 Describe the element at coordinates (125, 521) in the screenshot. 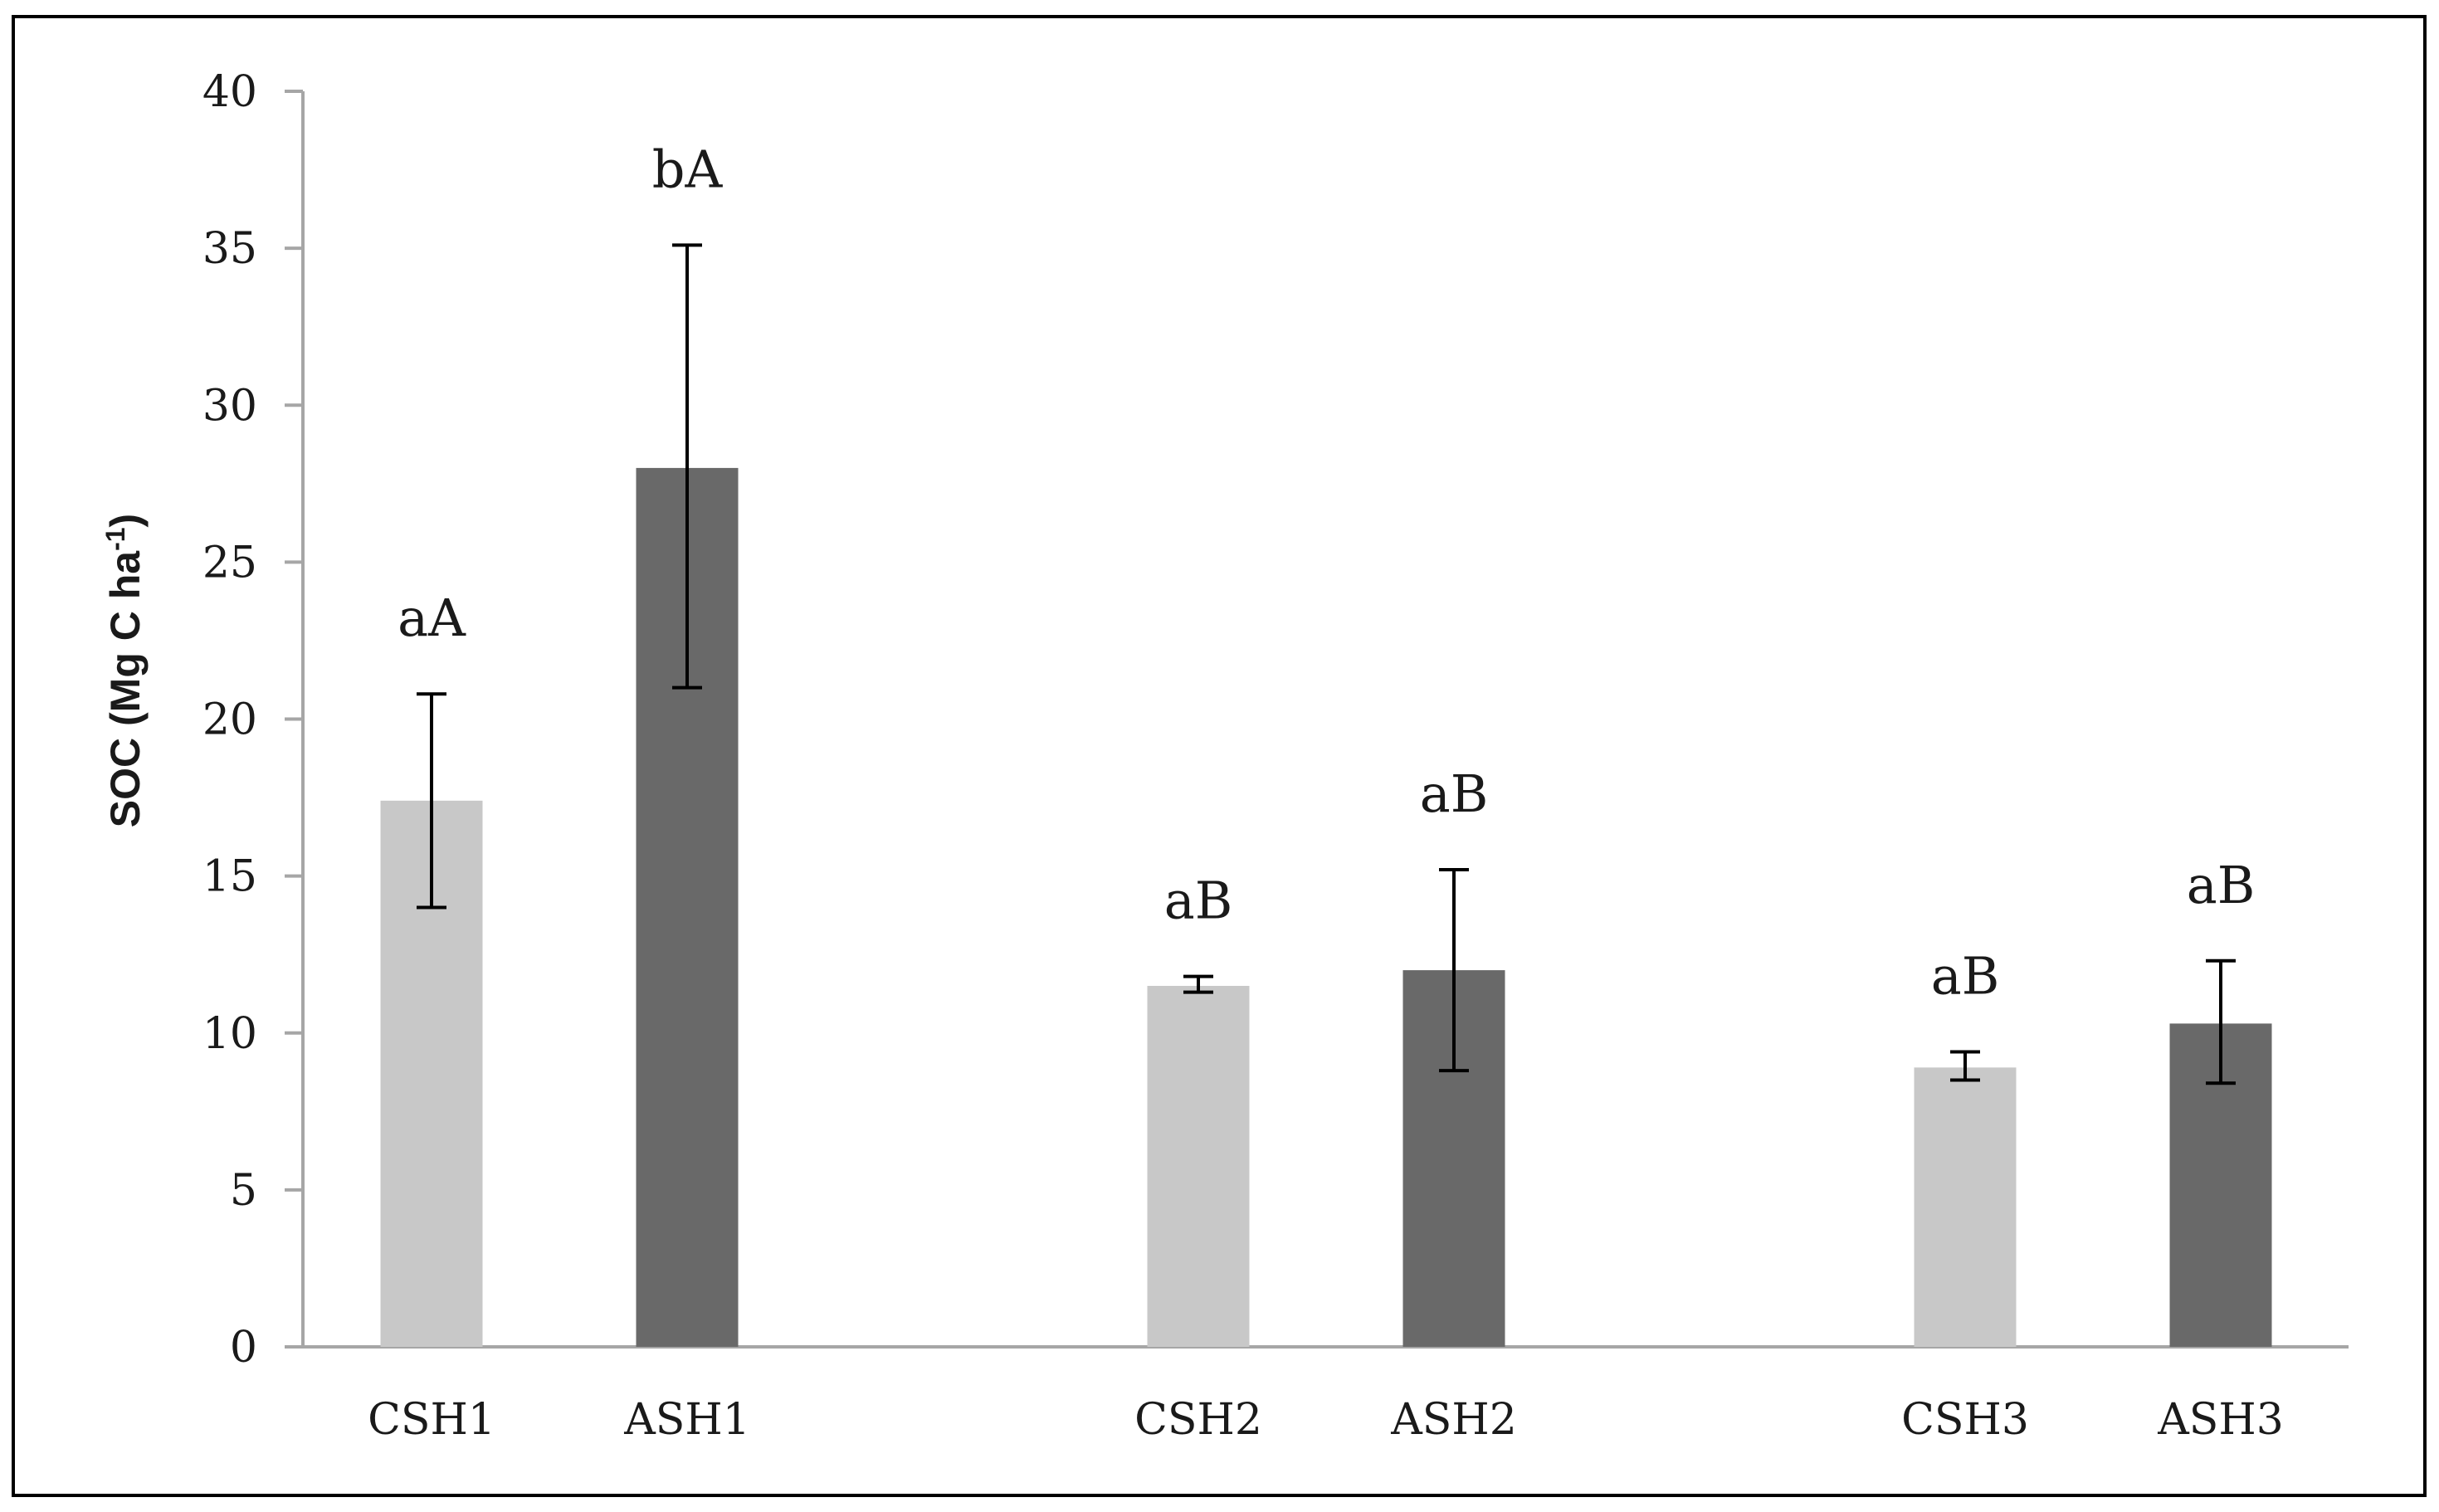

I see `y-axis-label-close: )` at that location.